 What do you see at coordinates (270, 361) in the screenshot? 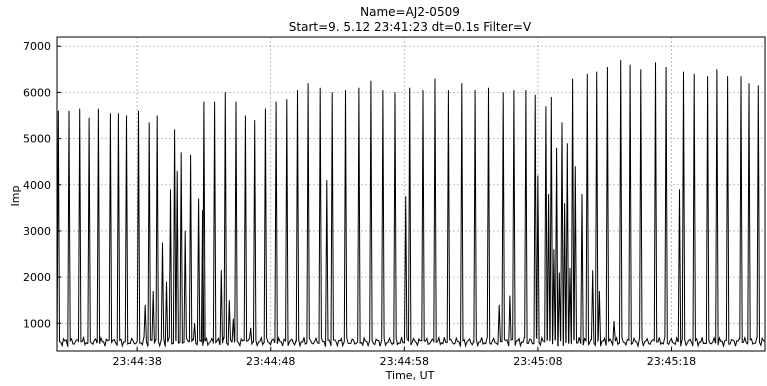
I see `x-tick-label: 23:44:48` at bounding box center [270, 361].